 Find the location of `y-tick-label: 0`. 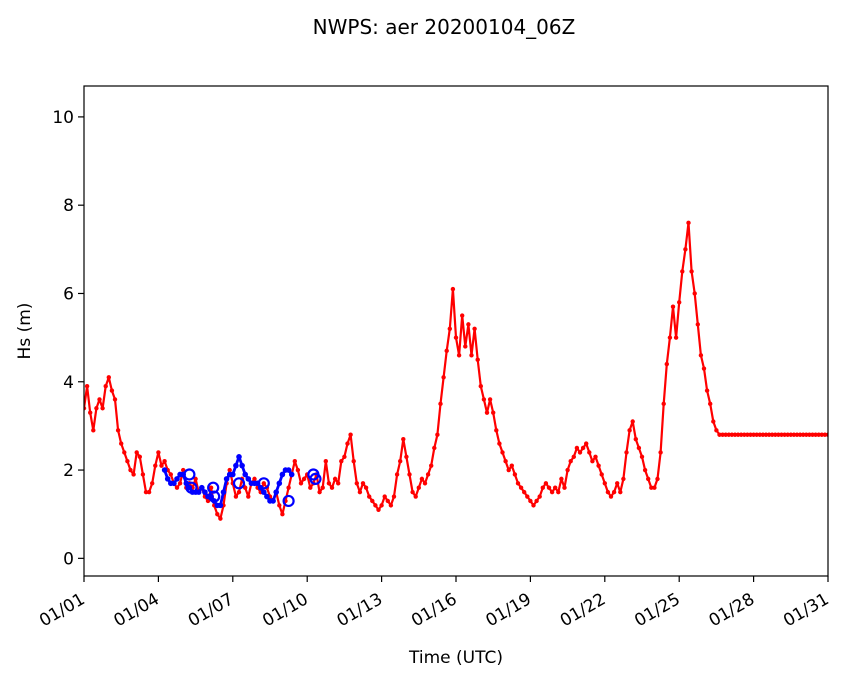

y-tick-label: 0 is located at coordinates (68, 559).